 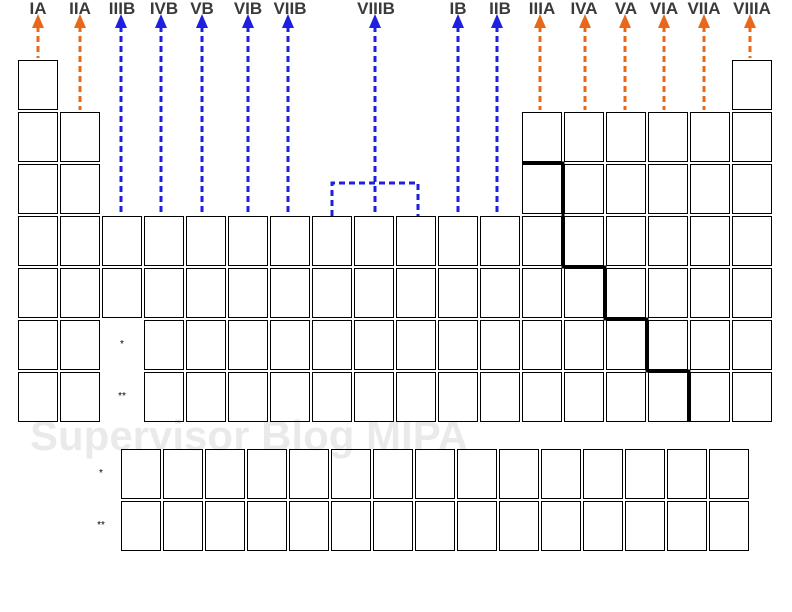 What do you see at coordinates (80, 21) in the screenshot?
I see `arrow-head-iia` at bounding box center [80, 21].